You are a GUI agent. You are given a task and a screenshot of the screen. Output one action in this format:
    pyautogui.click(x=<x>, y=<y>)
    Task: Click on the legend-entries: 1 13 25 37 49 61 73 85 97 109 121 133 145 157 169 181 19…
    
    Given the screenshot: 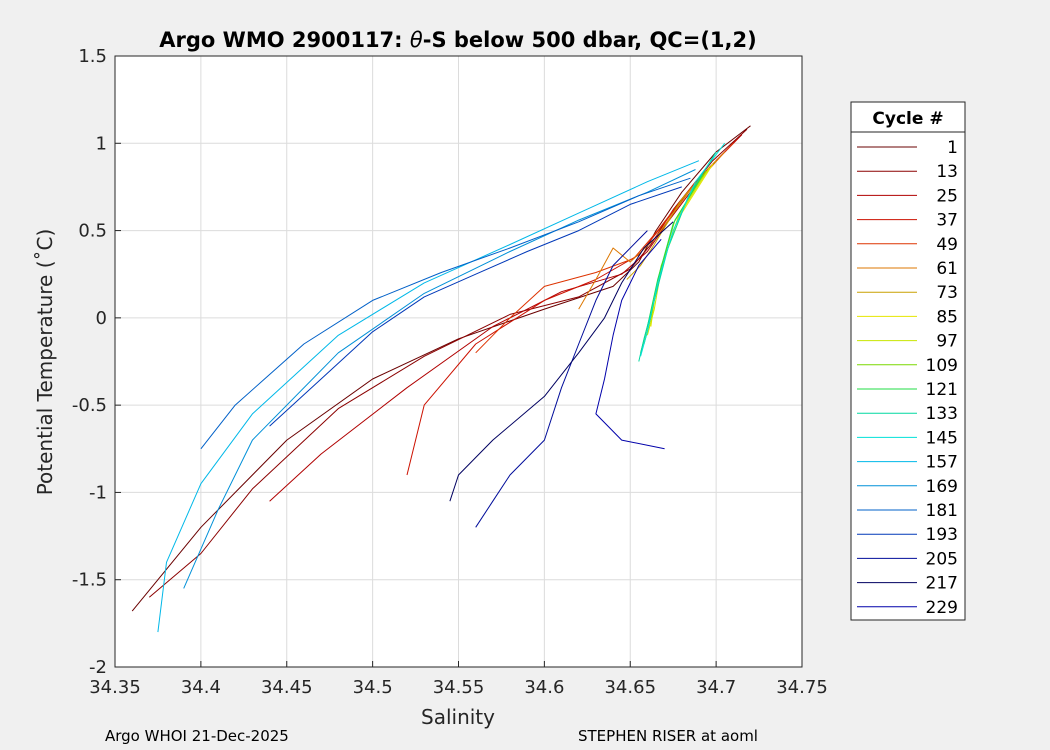 What is the action you would take?
    pyautogui.click(x=907, y=378)
    